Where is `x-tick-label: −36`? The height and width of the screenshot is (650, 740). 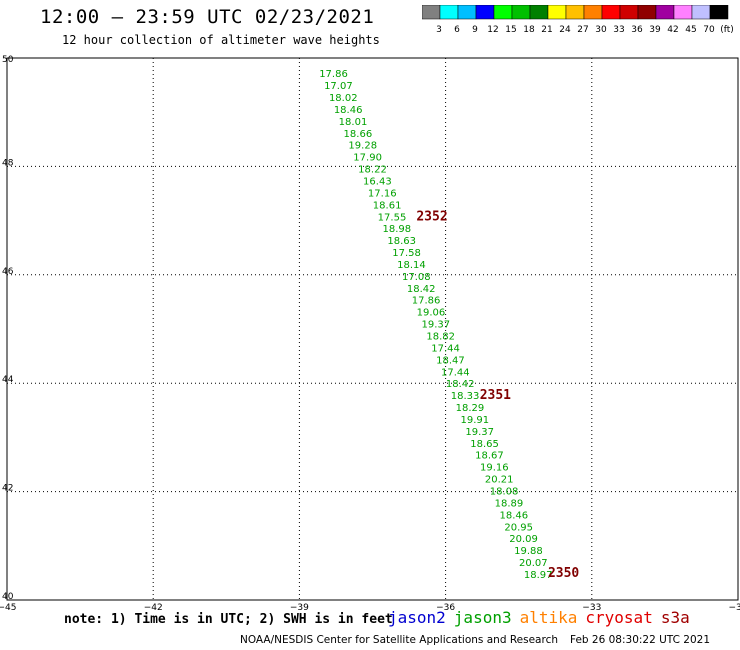
x-tick-label: −36 is located at coordinates (445, 608).